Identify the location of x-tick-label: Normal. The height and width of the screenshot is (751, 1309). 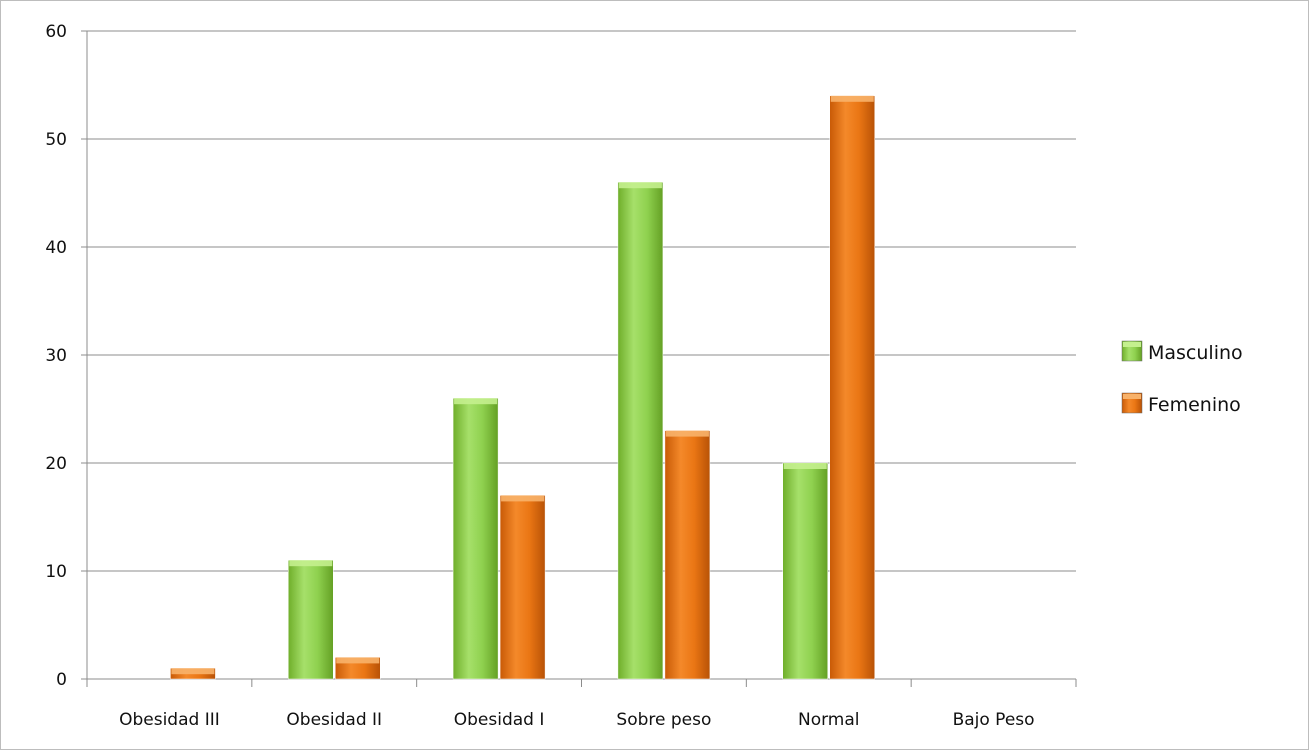
(829, 720).